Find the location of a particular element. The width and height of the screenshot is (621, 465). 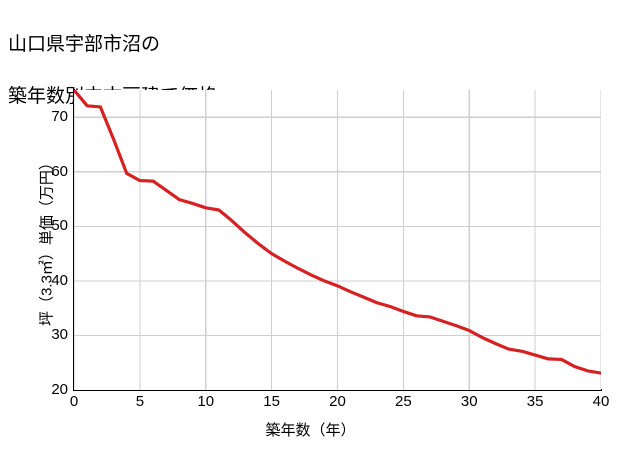

x-tick-label-40: 40 is located at coordinates (601, 401).